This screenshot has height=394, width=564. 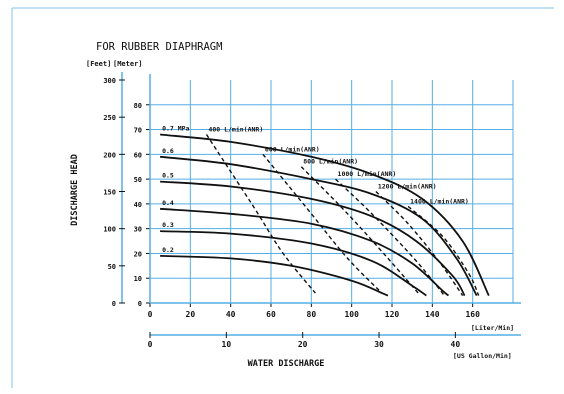 I want to click on y-tick-label-meter: 30, so click(x=138, y=230).